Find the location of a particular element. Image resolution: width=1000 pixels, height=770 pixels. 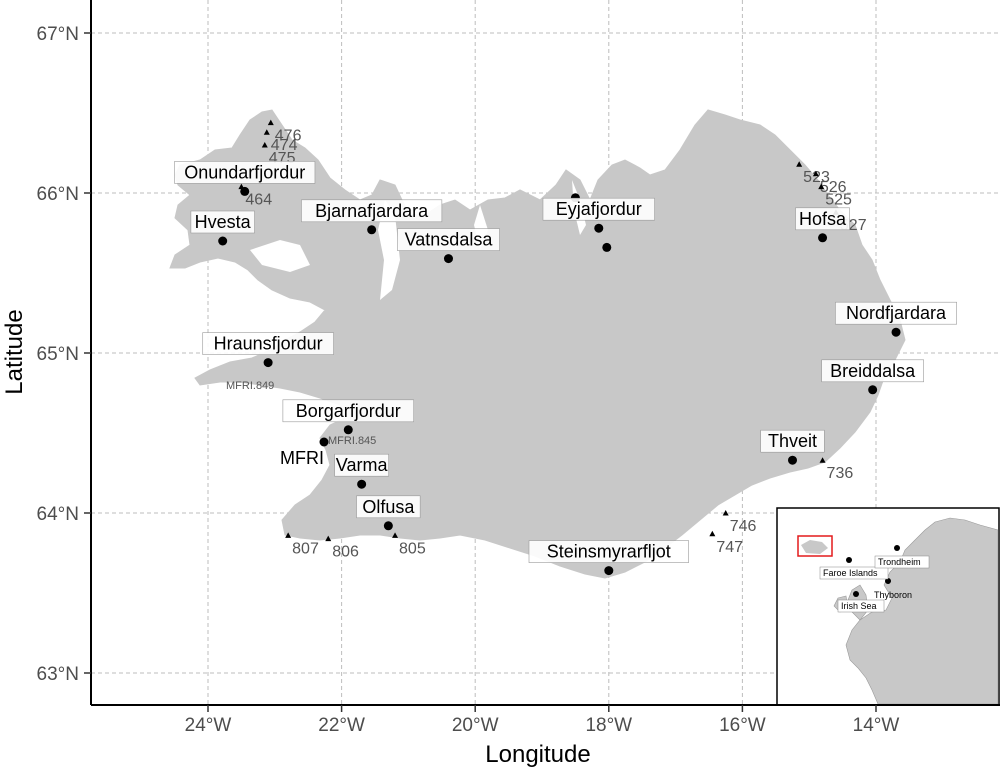

station-label: 736 is located at coordinates (840, 473).